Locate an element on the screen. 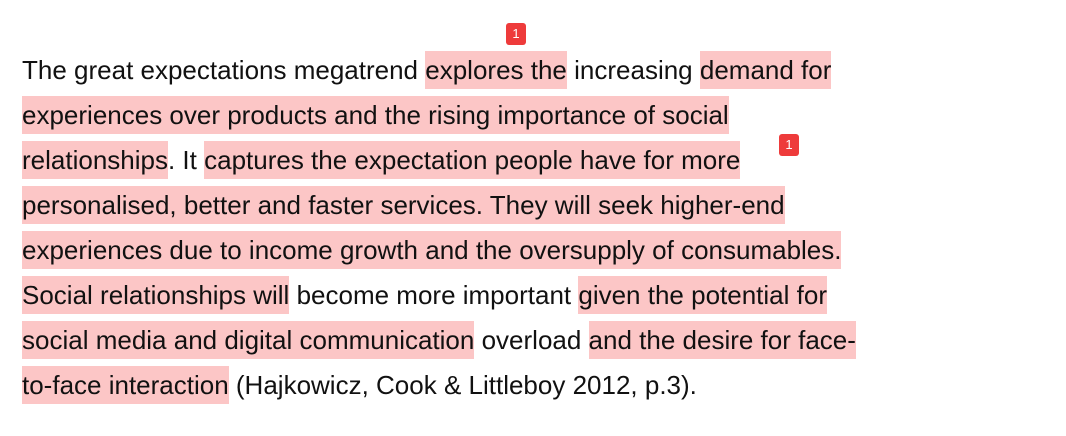  highlighted-text: social media and digital communication is located at coordinates (248, 340).